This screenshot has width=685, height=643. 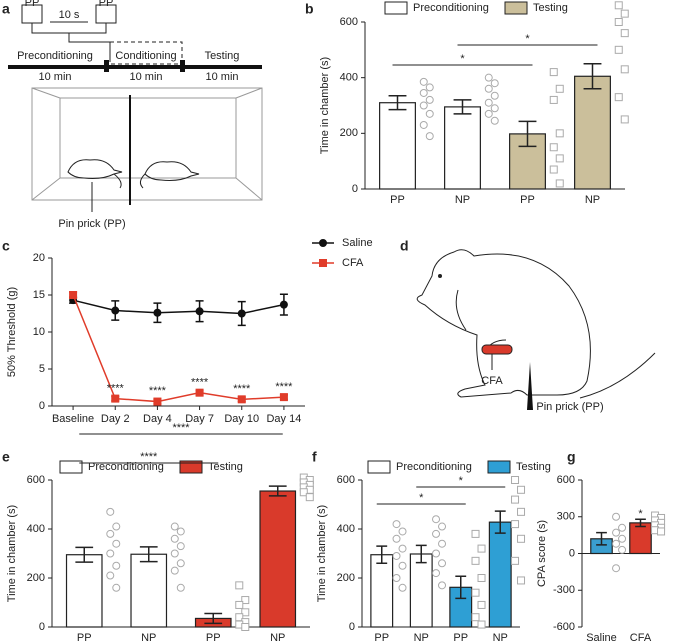 What do you see at coordinates (225, 467) in the screenshot?
I see `legend-label: Testing` at bounding box center [225, 467].